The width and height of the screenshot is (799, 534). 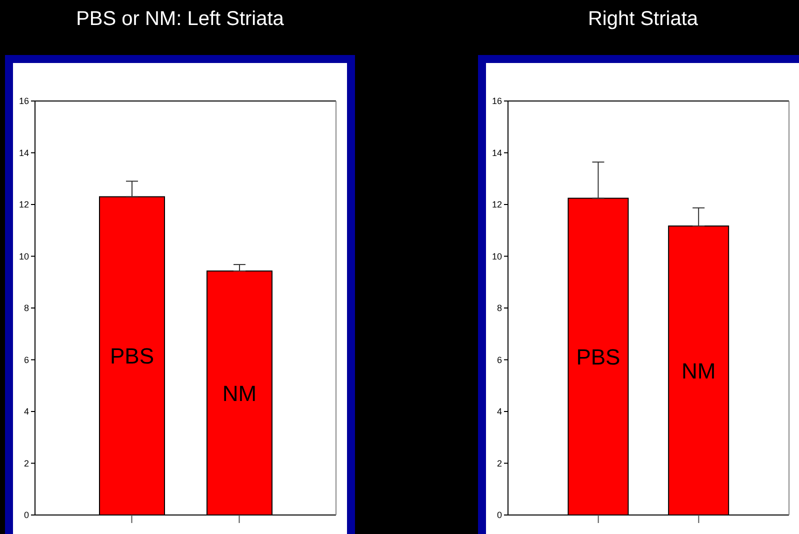 I want to click on chart-title: PBS or NM: Left Striata, so click(x=180, y=20).